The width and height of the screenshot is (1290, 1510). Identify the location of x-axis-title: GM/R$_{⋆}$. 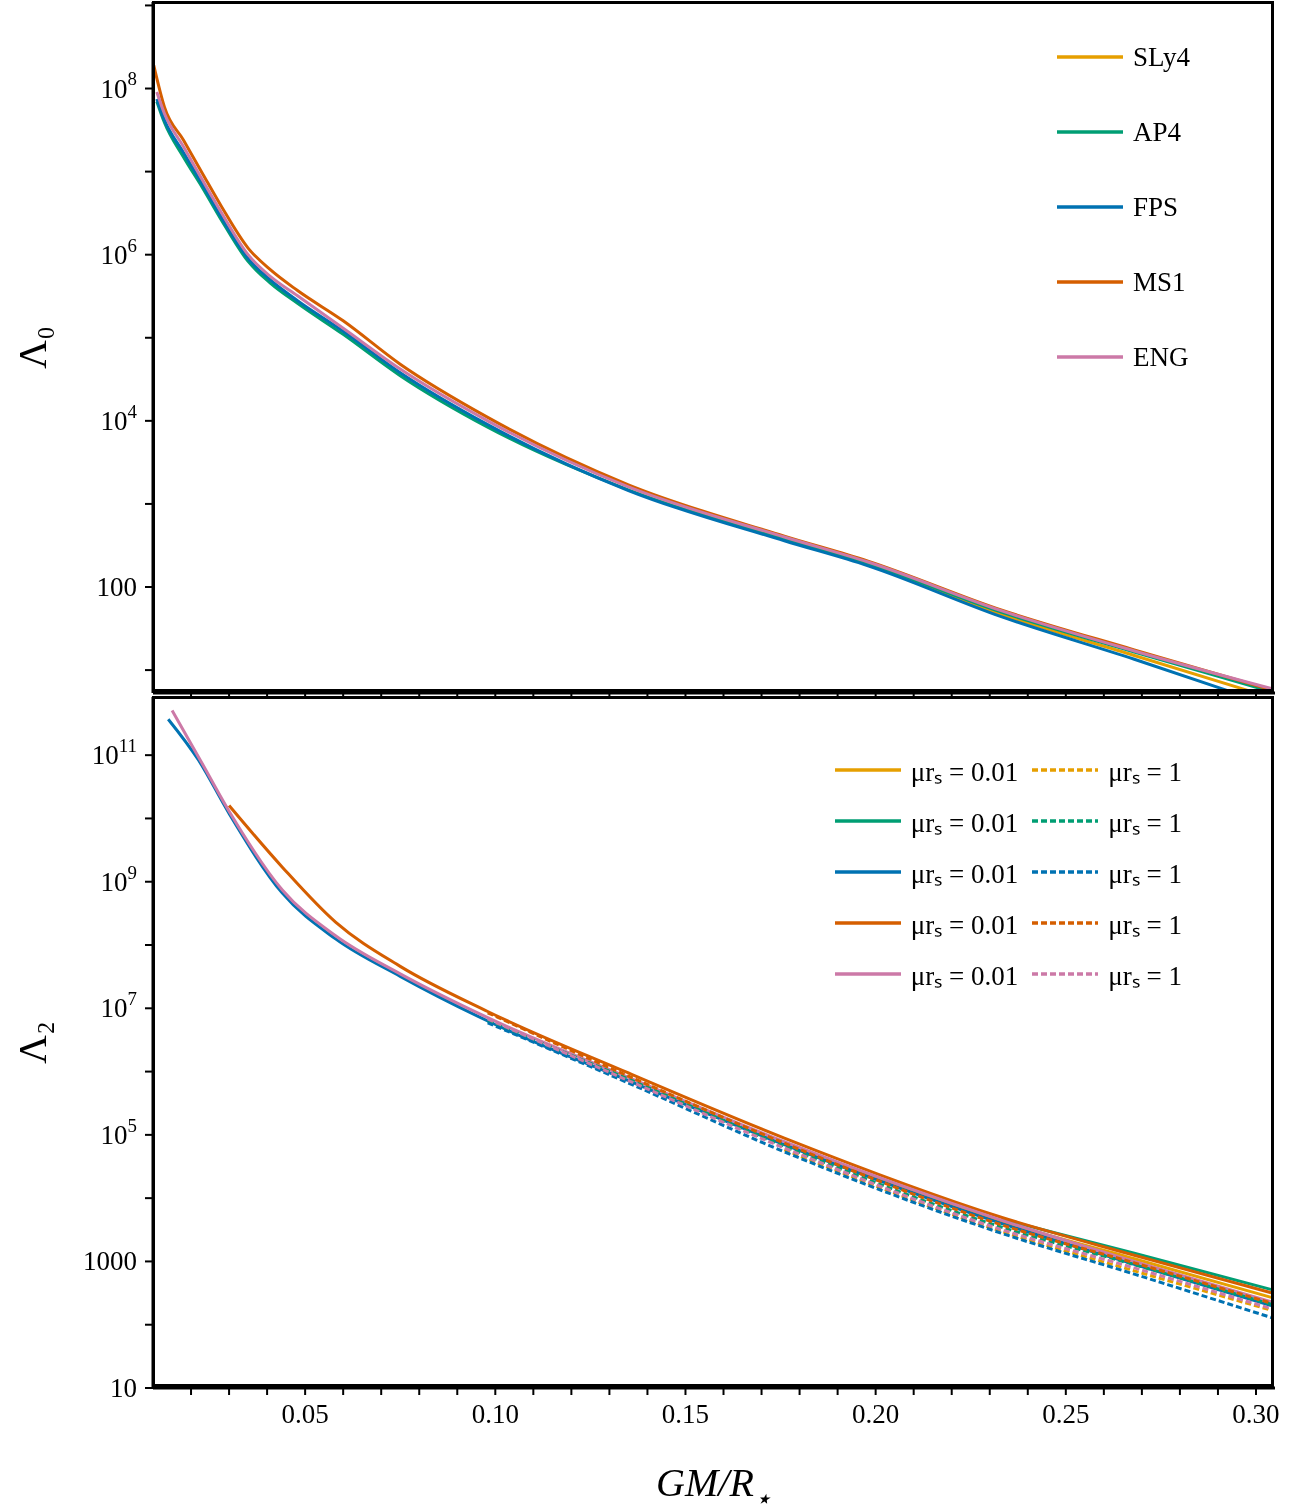
(714, 1485).